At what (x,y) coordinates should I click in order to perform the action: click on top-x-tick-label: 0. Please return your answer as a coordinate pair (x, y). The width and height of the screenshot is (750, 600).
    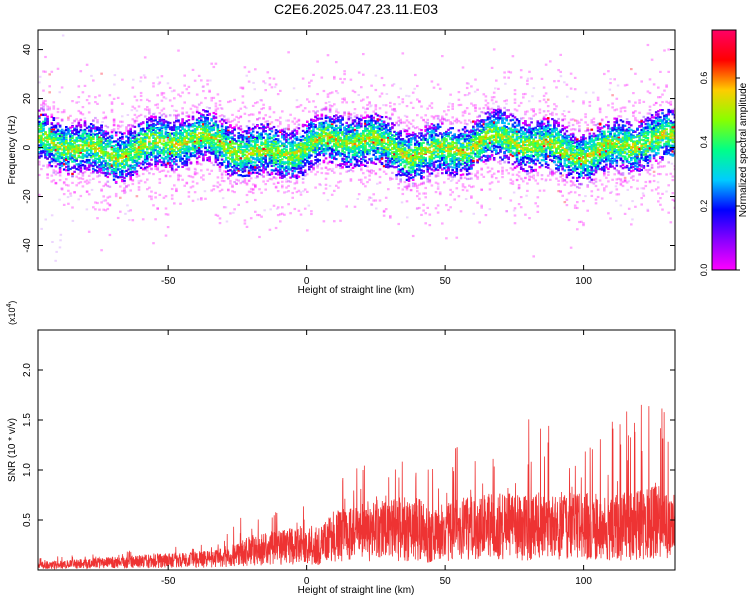
    Looking at the image, I should click on (307, 281).